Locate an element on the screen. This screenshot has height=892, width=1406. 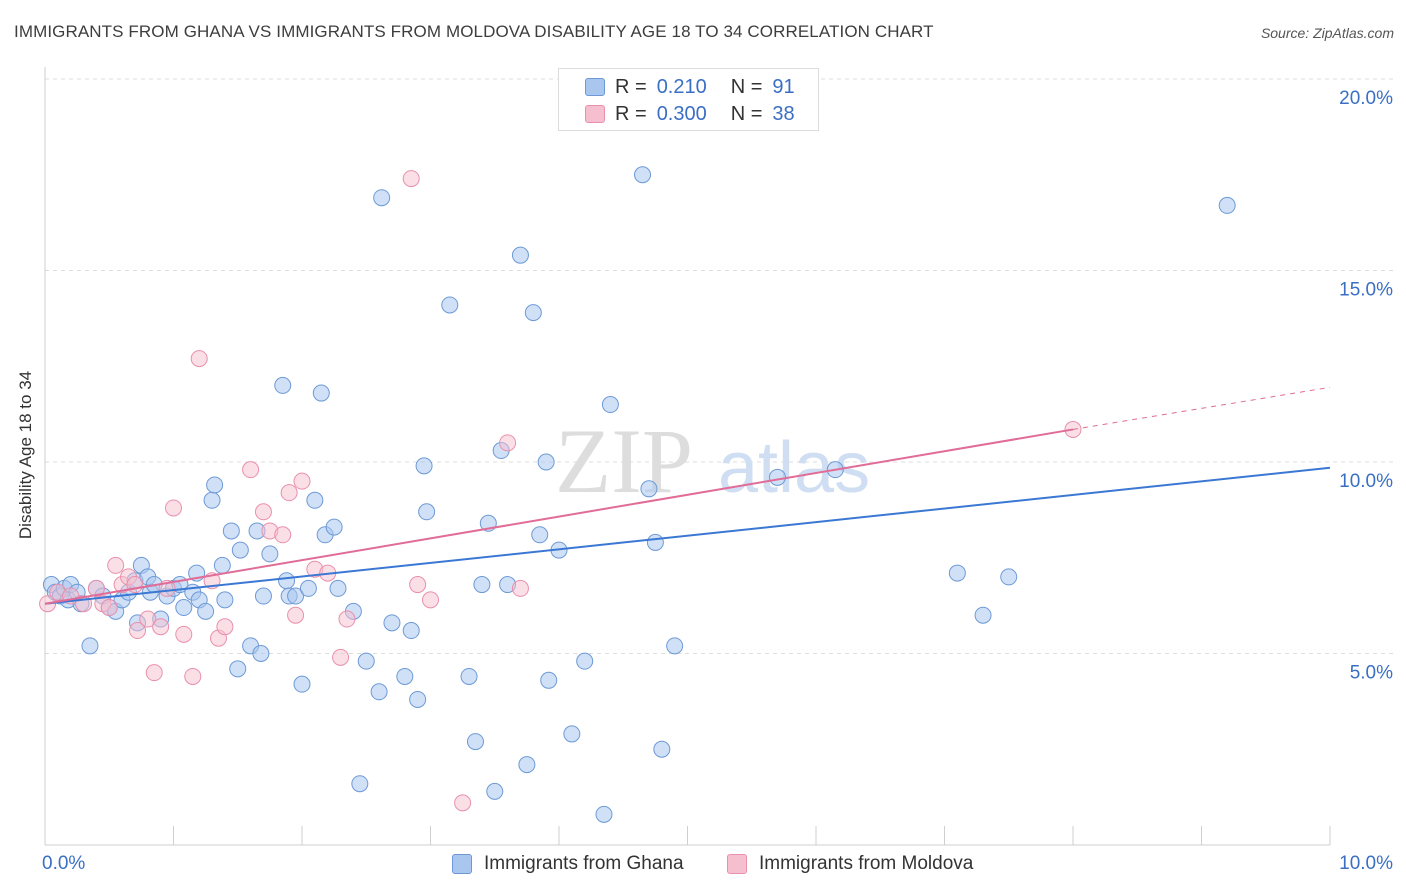
legend-row-moldova: R = 0.300 N = 38 is located at coordinates (690, 114).